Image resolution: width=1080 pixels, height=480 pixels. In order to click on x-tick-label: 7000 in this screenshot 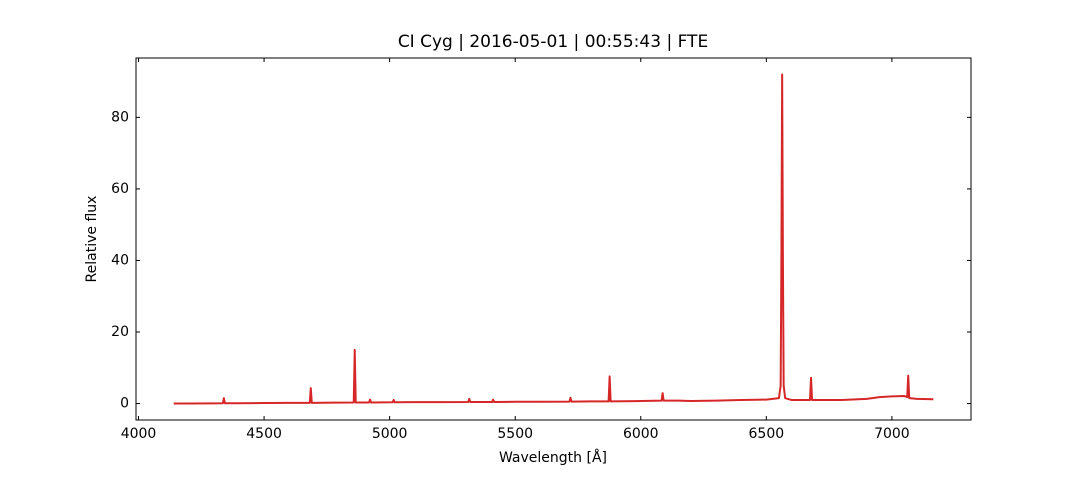, I will do `click(892, 434)`.